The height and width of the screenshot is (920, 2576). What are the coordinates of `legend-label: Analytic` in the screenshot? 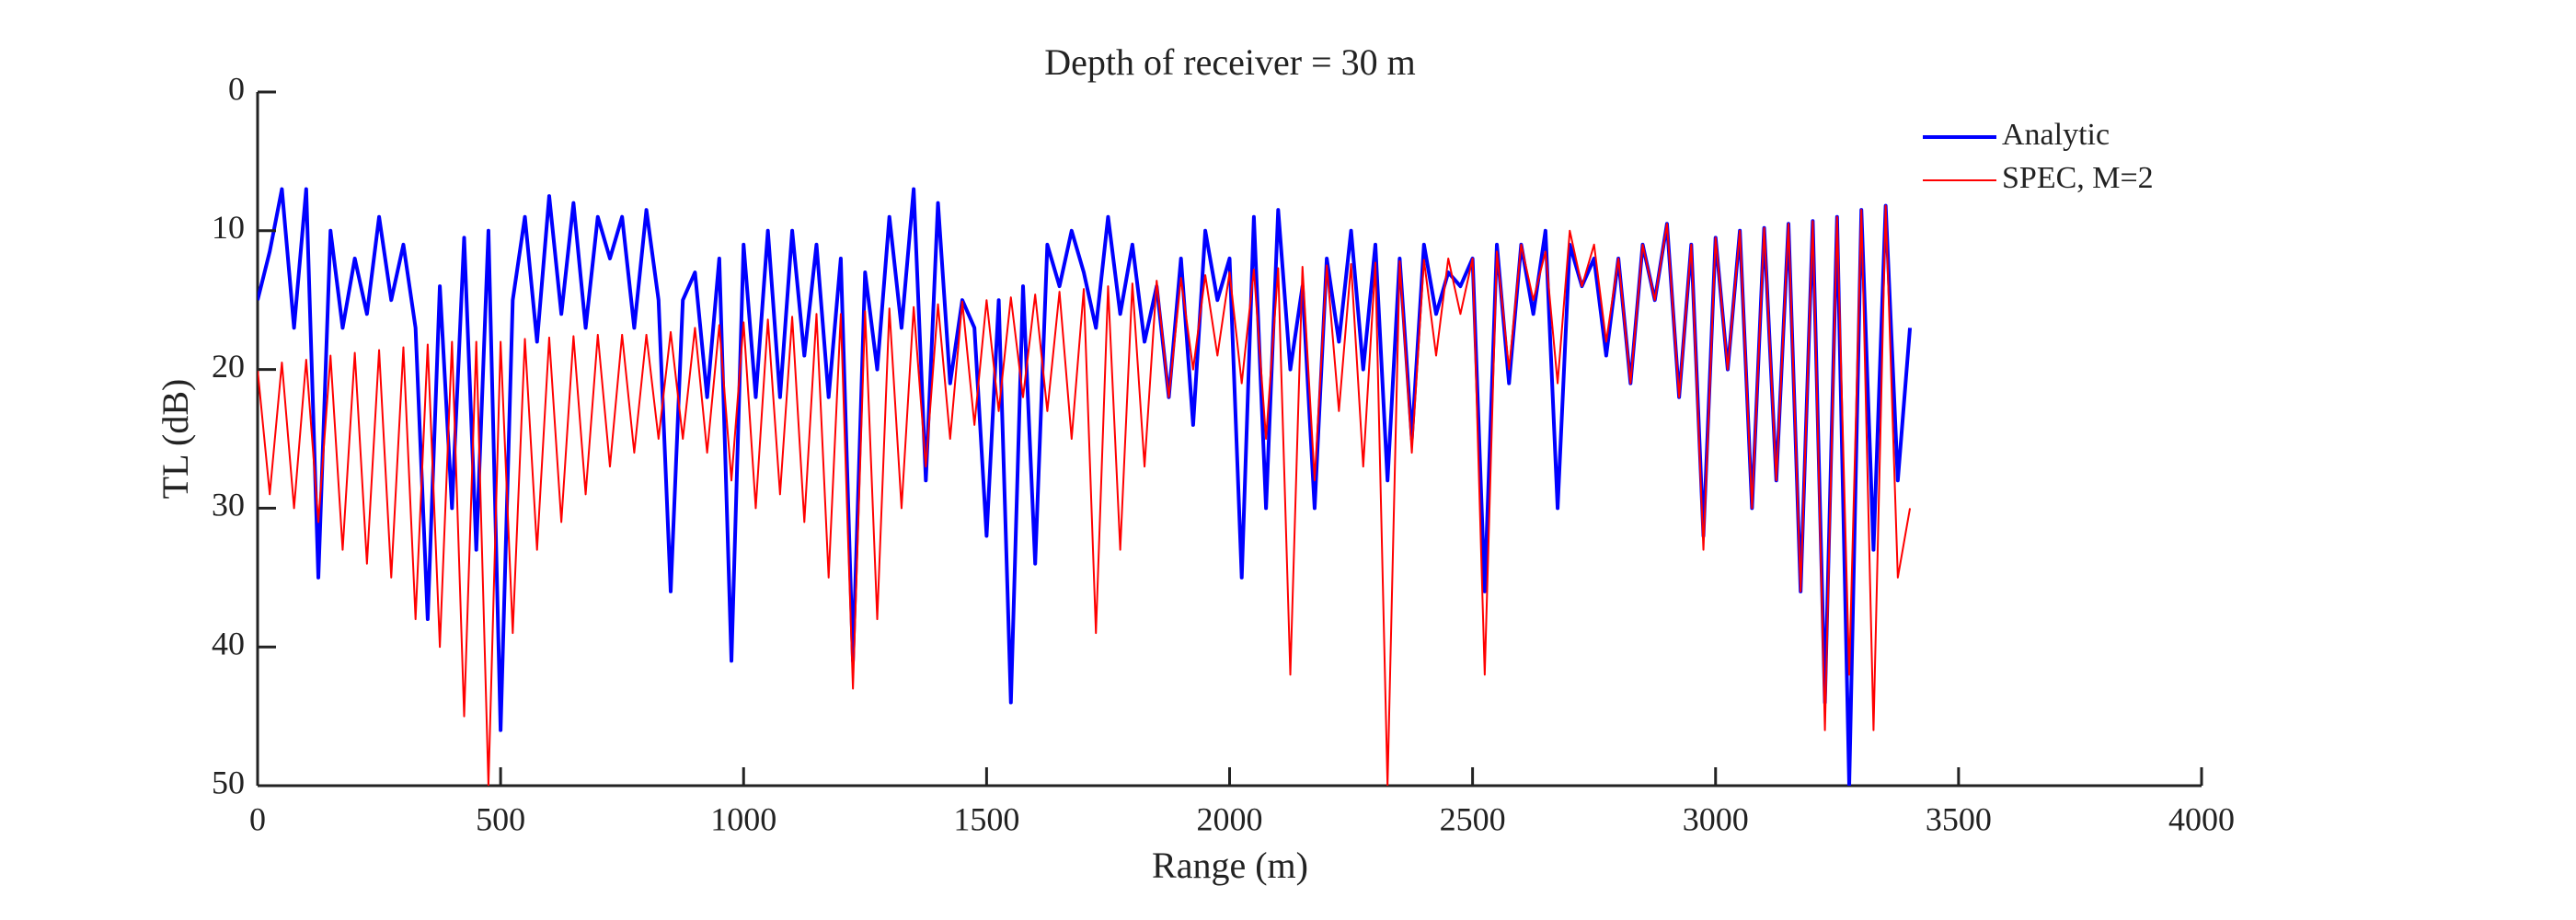 It's located at (2056, 135).